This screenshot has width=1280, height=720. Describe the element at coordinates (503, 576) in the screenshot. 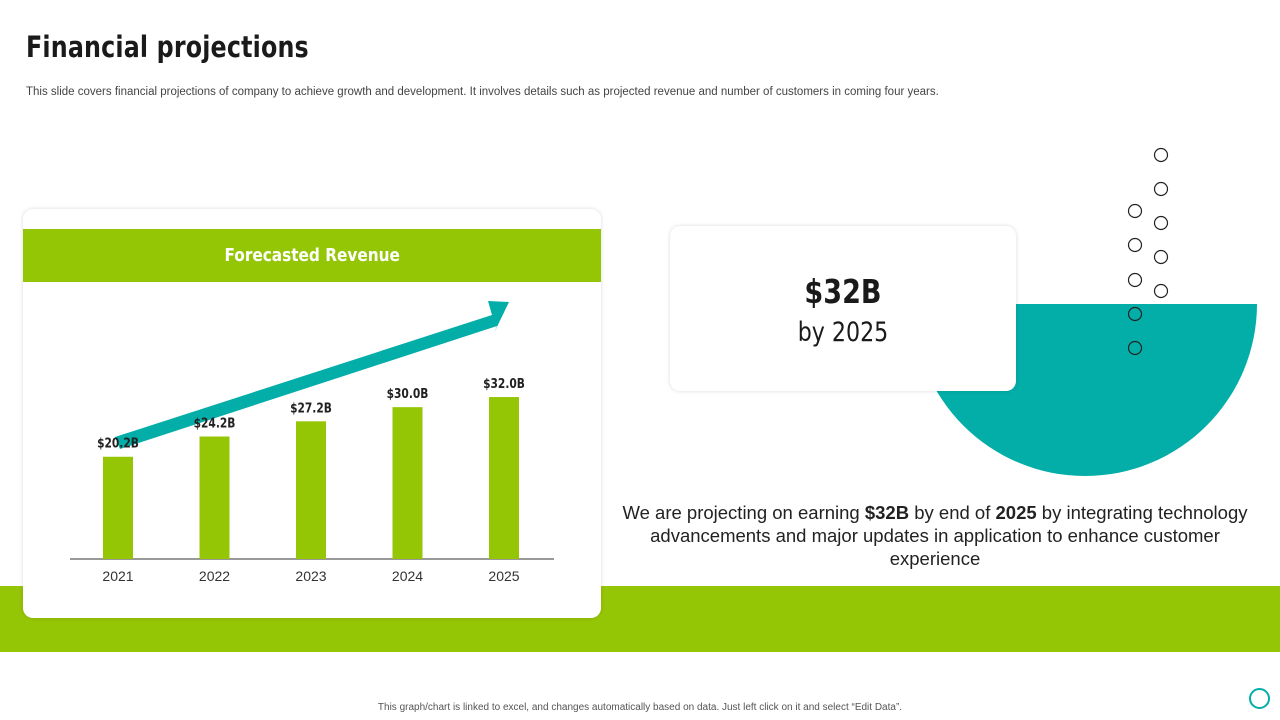

I see `x-tick-label-2025: 2025` at that location.